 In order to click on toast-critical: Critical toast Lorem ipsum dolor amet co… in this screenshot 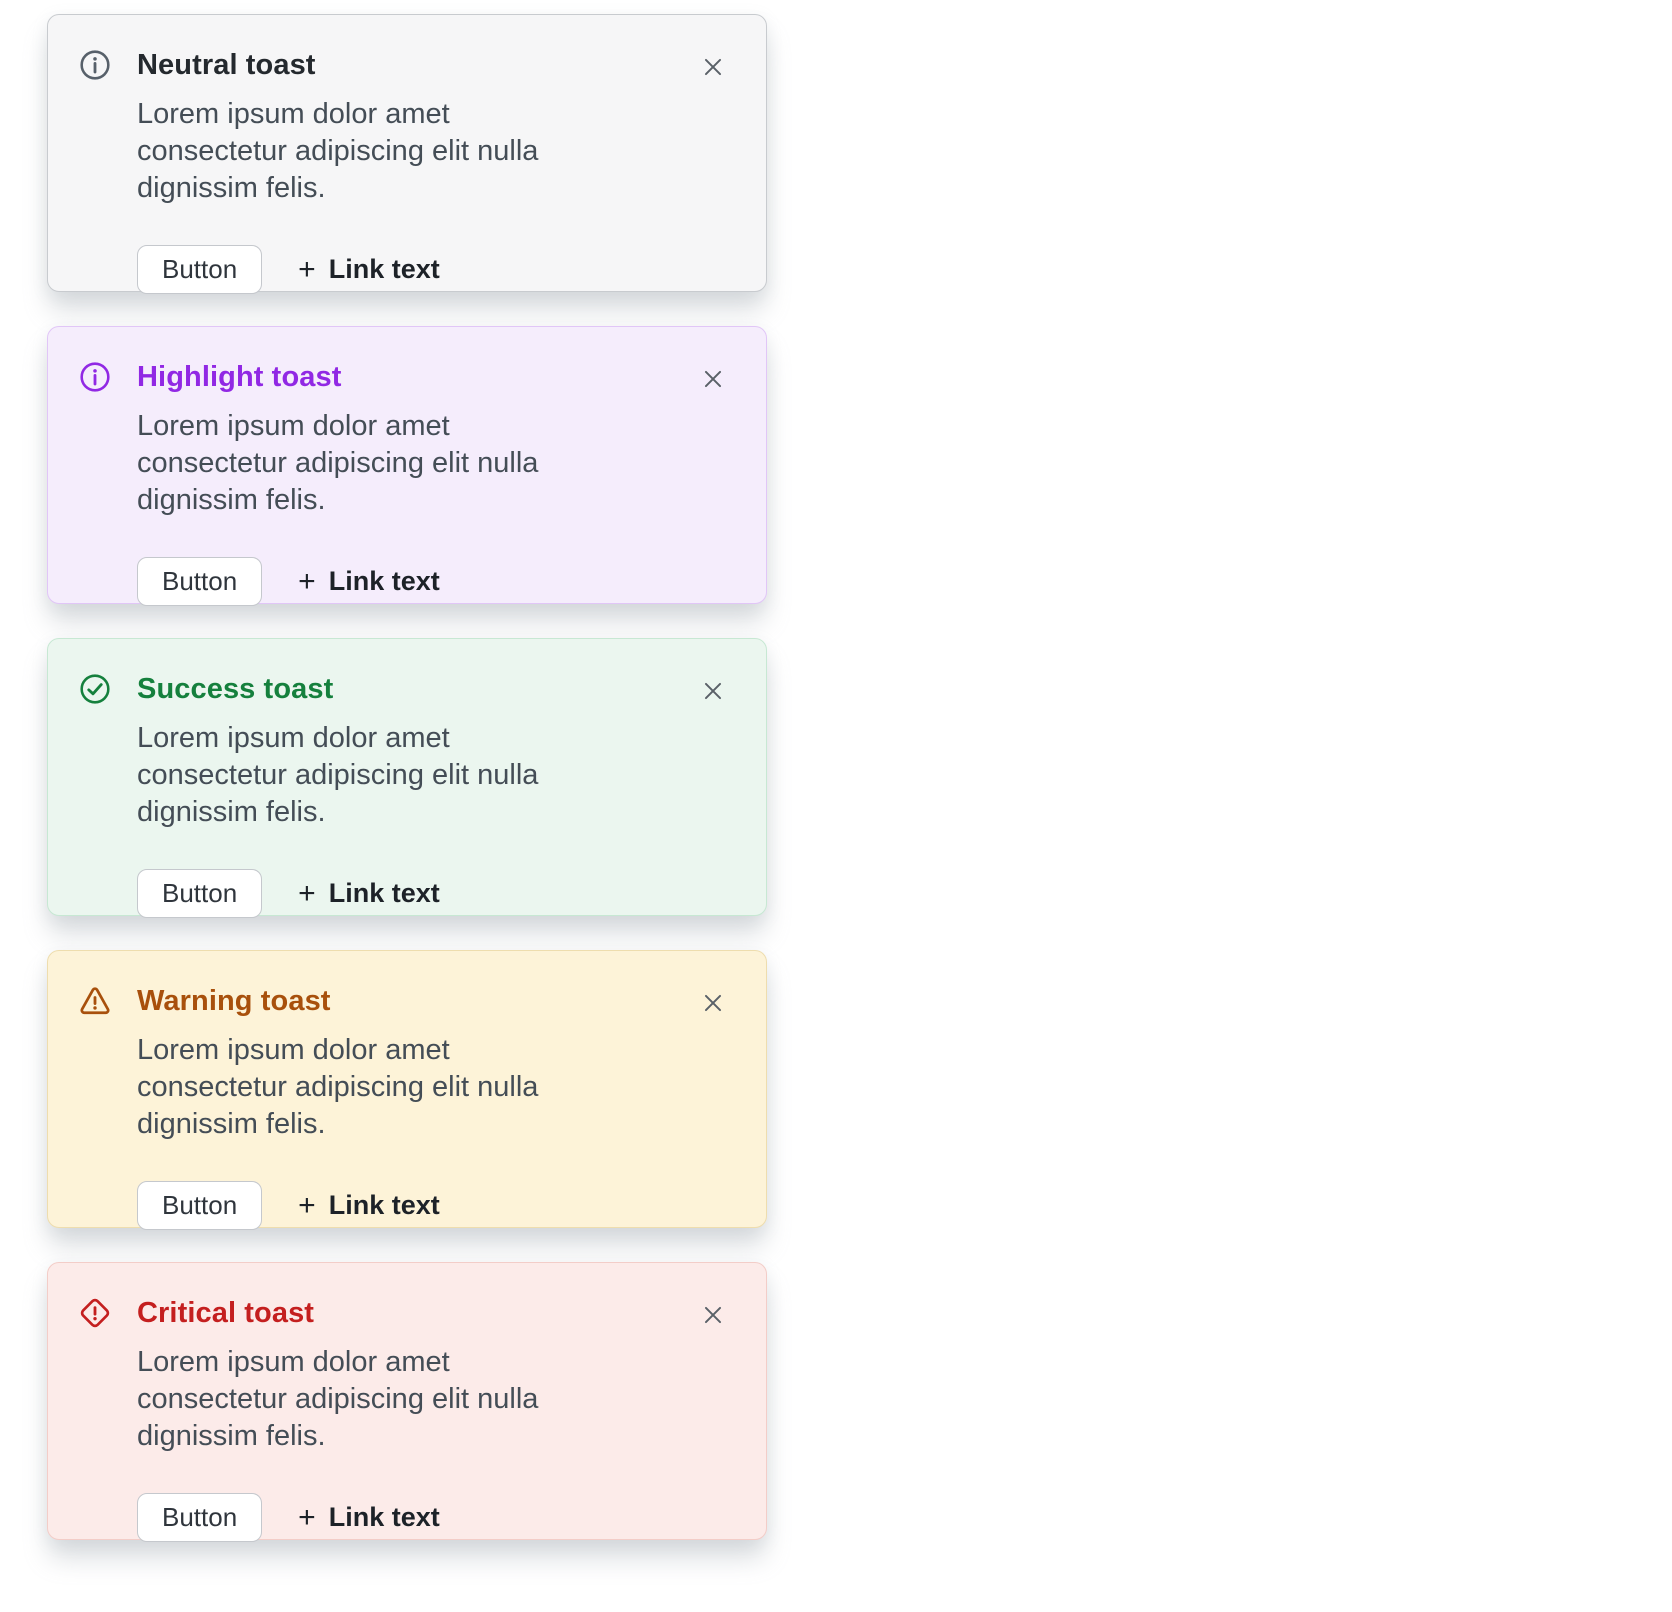, I will do `click(407, 1402)`.